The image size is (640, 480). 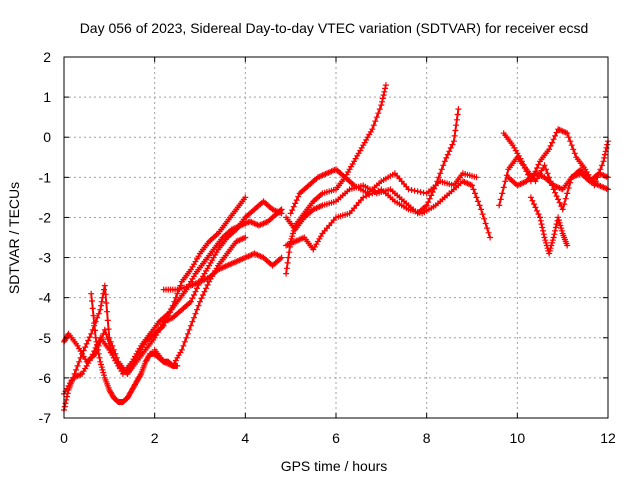 I want to click on y-tick-label: -1, so click(x=45, y=177).